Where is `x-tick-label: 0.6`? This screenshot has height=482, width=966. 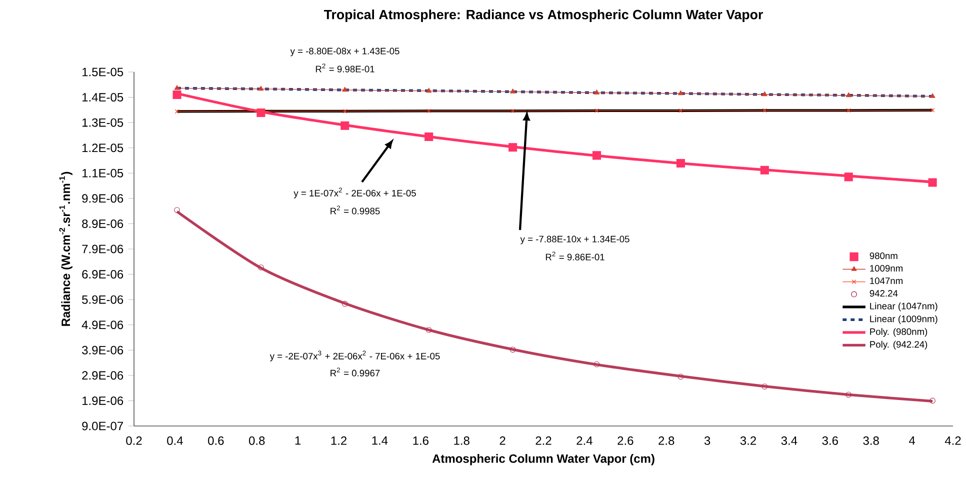
x-tick-label: 0.6 is located at coordinates (216, 440).